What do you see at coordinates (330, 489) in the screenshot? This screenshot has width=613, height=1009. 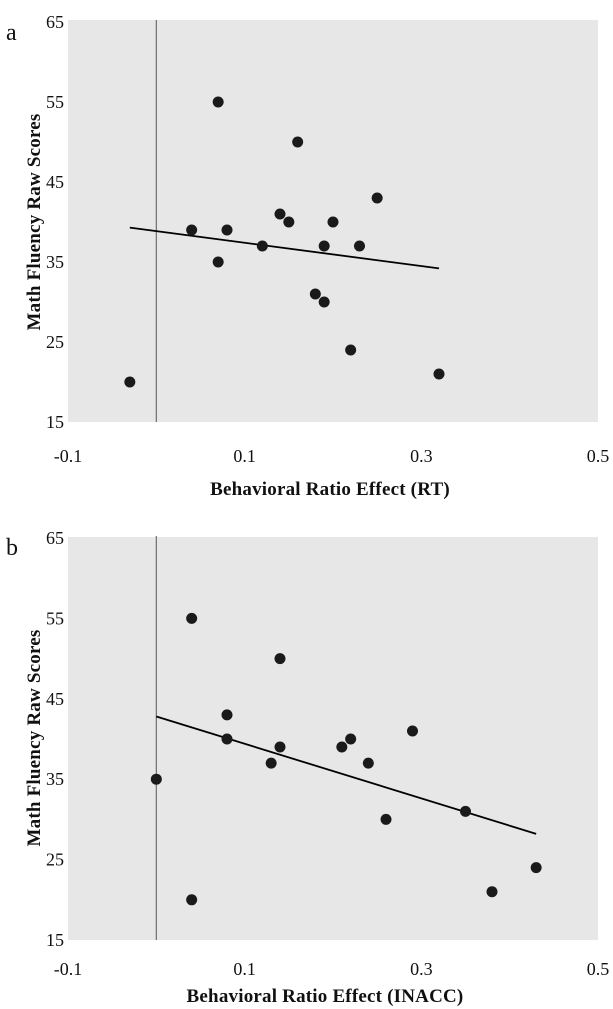 I see `panel-a-x-axis-label: Behavioral Ratio Effect (RT)` at bounding box center [330, 489].